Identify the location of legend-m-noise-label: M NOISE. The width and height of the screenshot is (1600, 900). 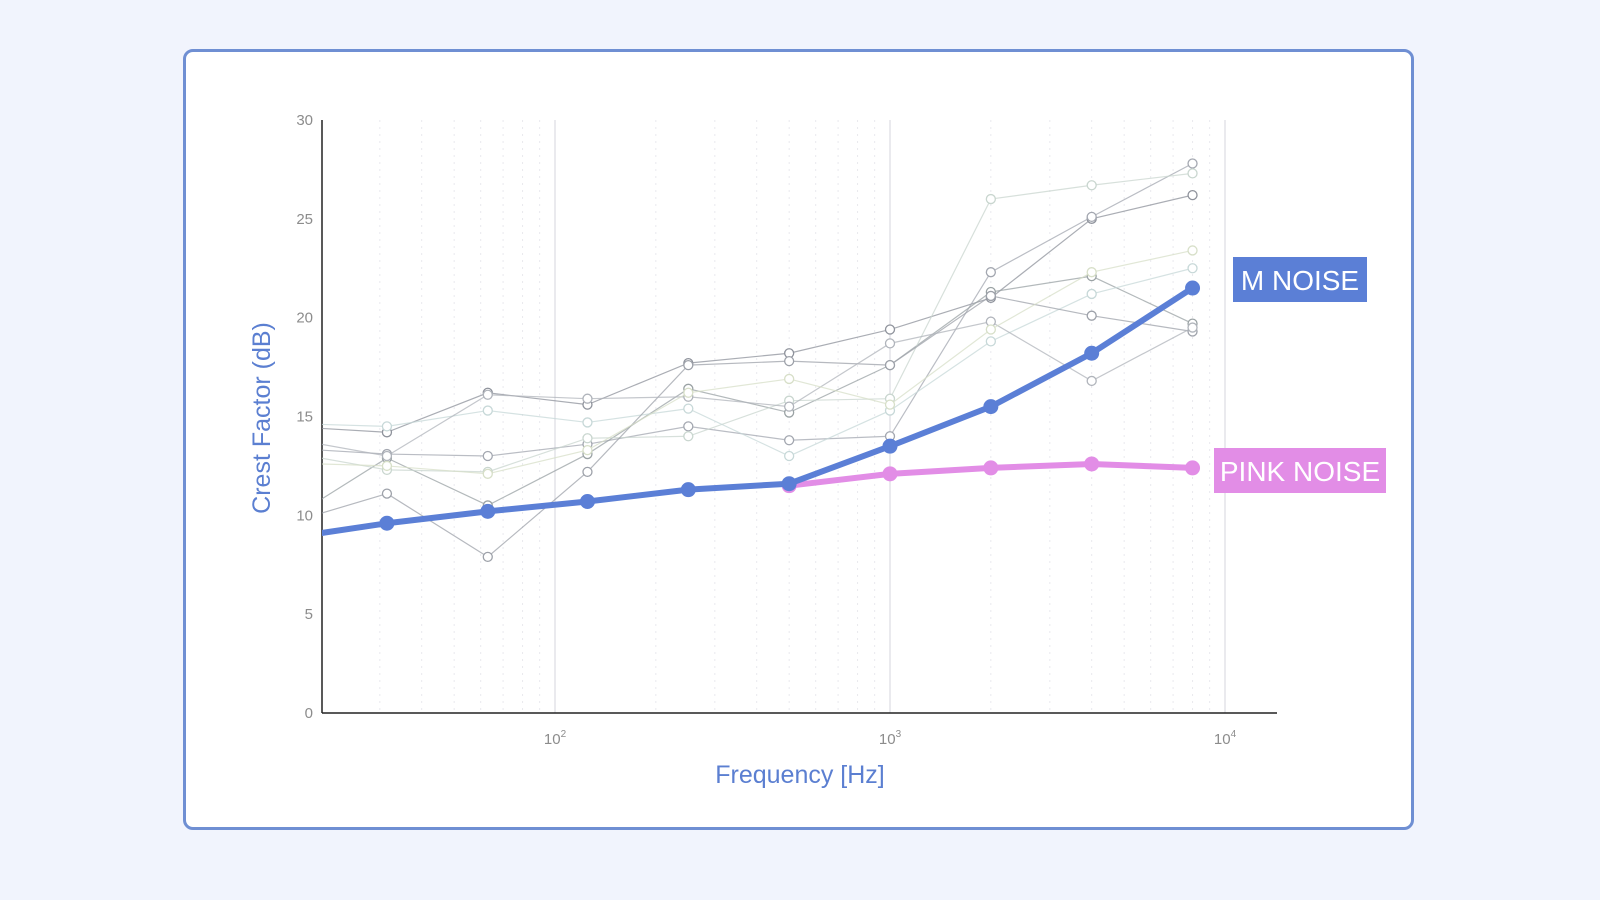
(1300, 280).